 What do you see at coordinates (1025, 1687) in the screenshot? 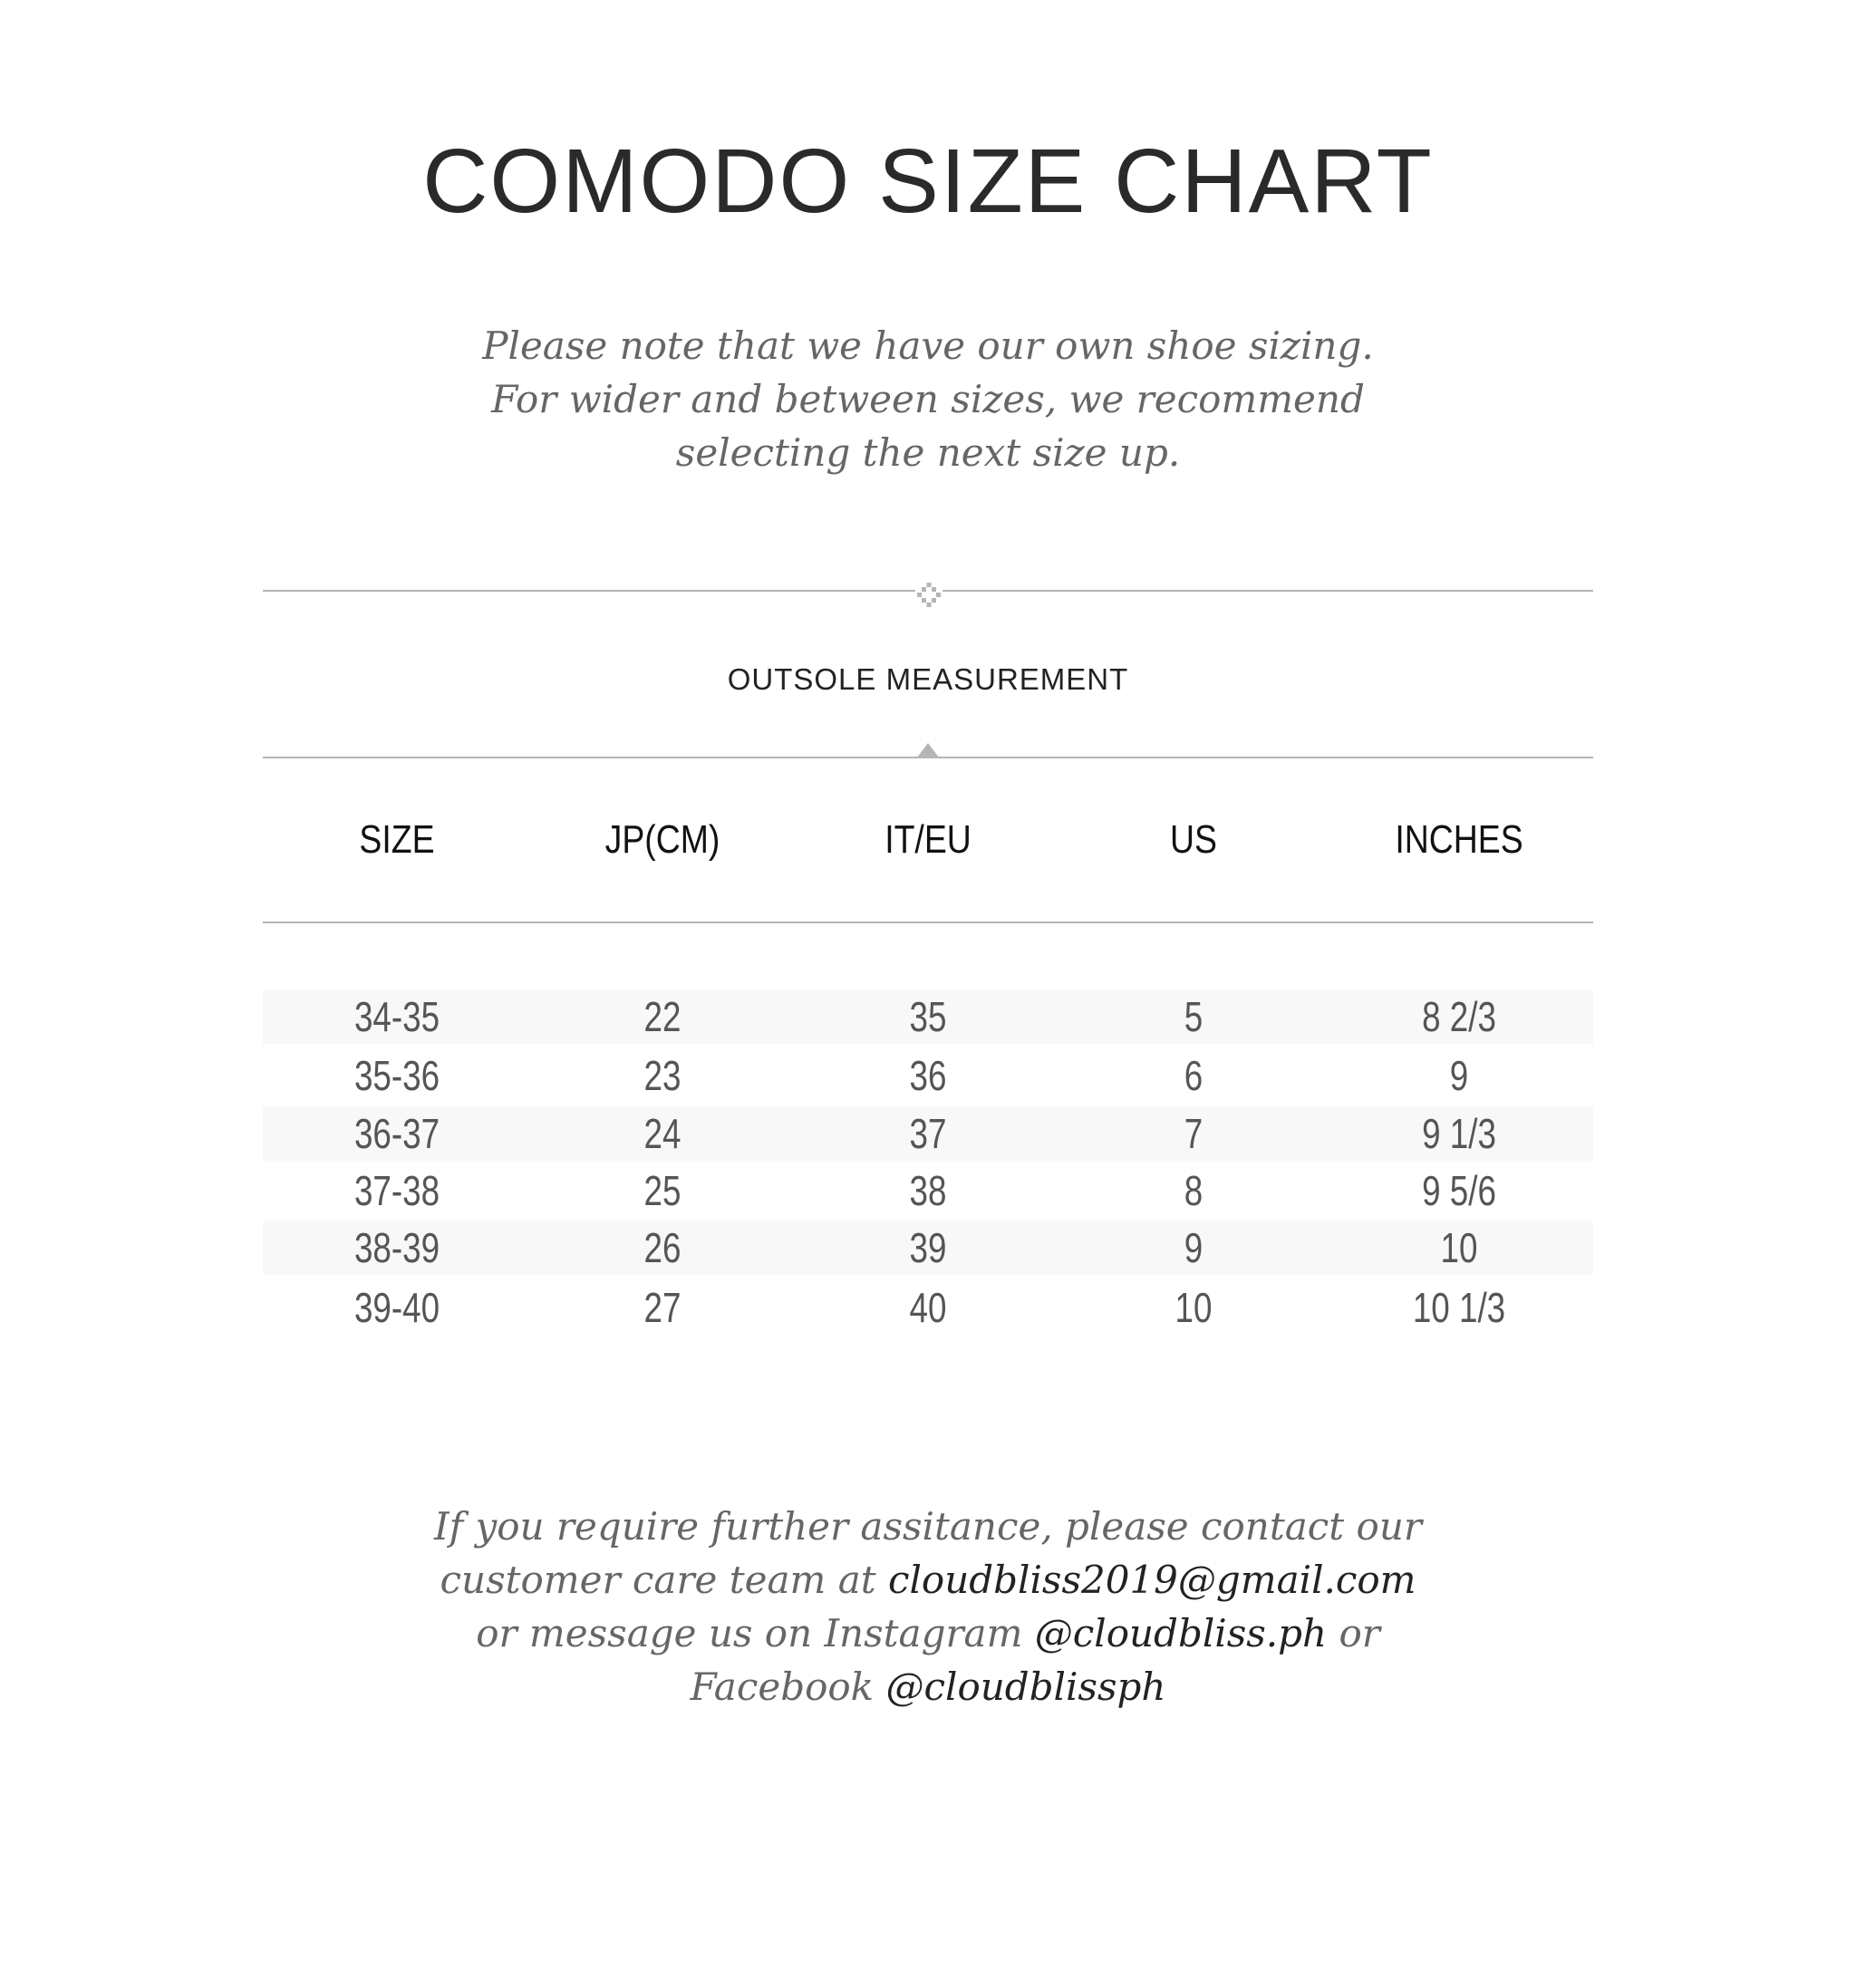
I see `facebook-link: @cloudblissph` at bounding box center [1025, 1687].